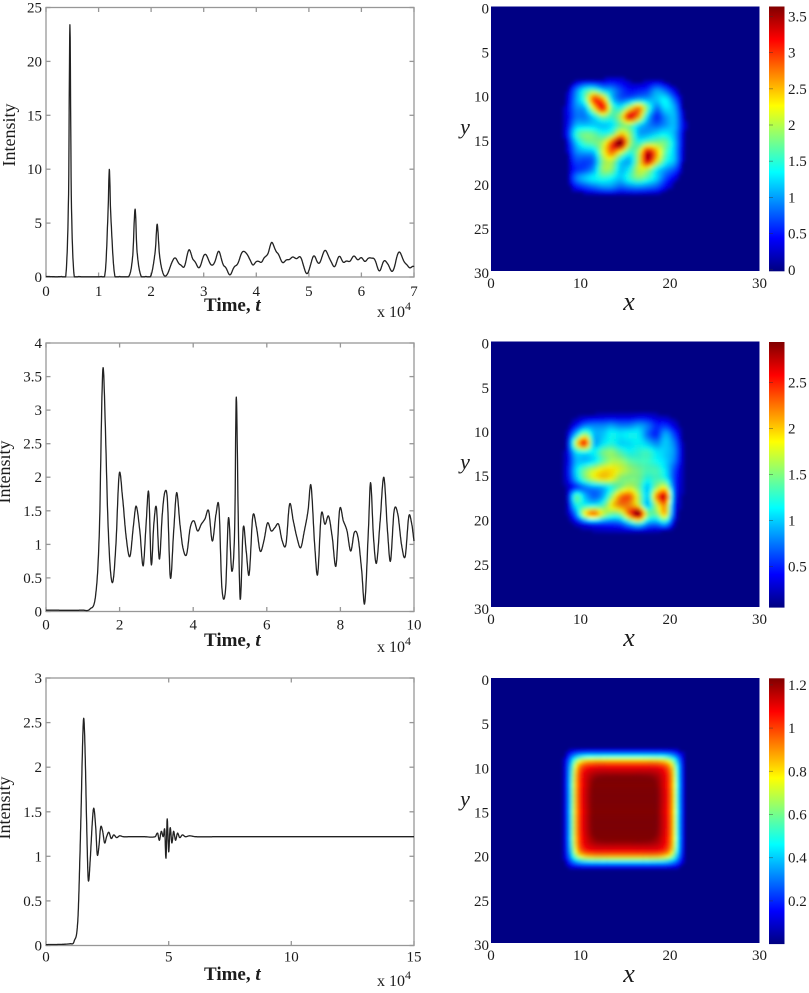 The image size is (809, 993). What do you see at coordinates (797, 859) in the screenshot?
I see `svg-text: 0.4` at bounding box center [797, 859].